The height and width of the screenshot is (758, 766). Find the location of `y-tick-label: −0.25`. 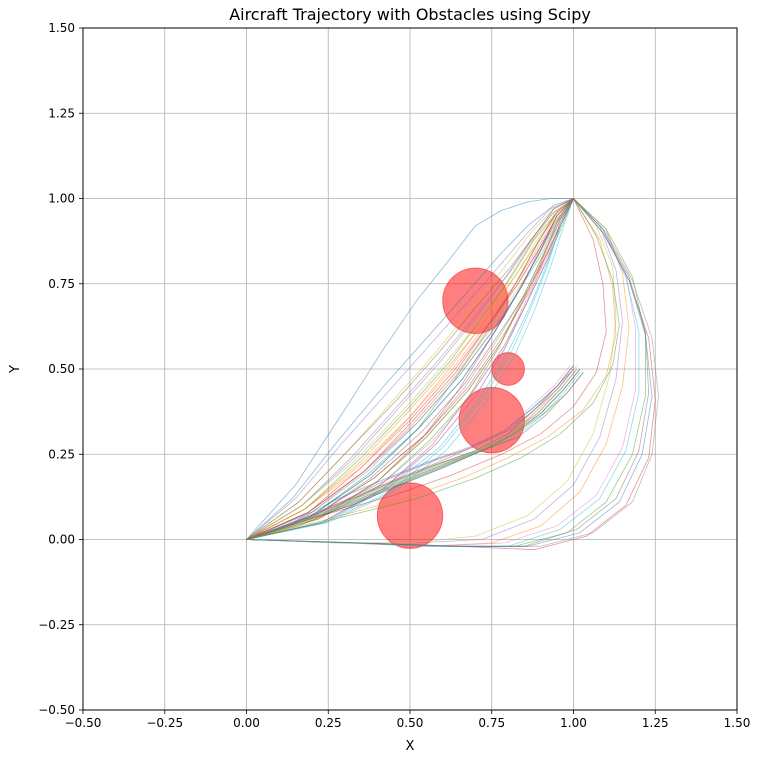

y-tick-label: −0.25 is located at coordinates (56, 625).